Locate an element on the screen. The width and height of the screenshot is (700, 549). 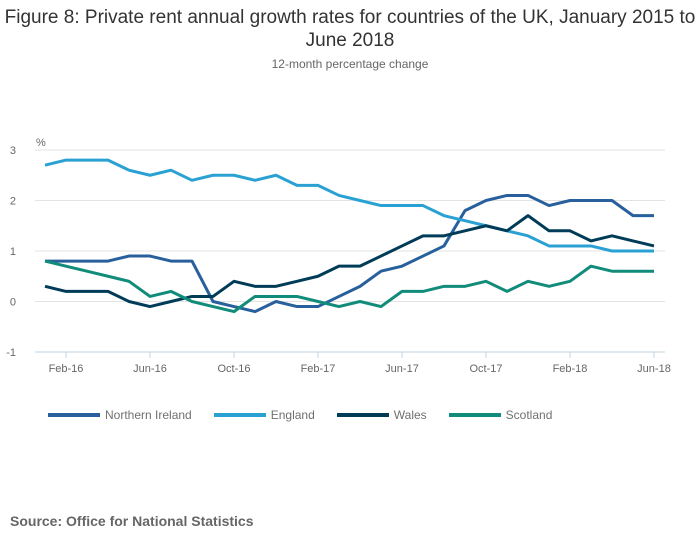
y-axis-unit-label: % is located at coordinates (41, 143).